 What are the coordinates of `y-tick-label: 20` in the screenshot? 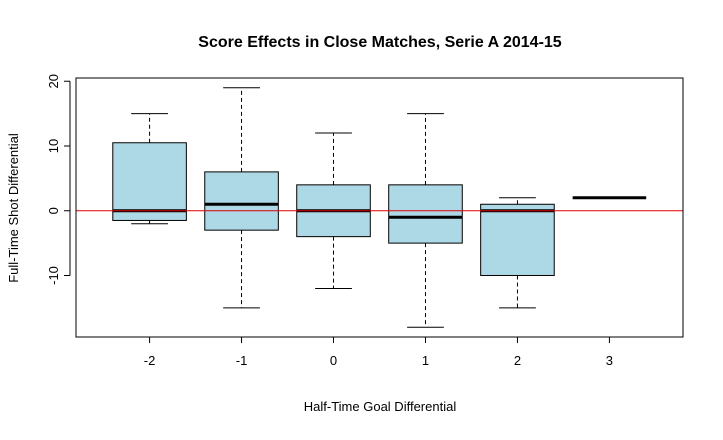 It's located at (53, 81).